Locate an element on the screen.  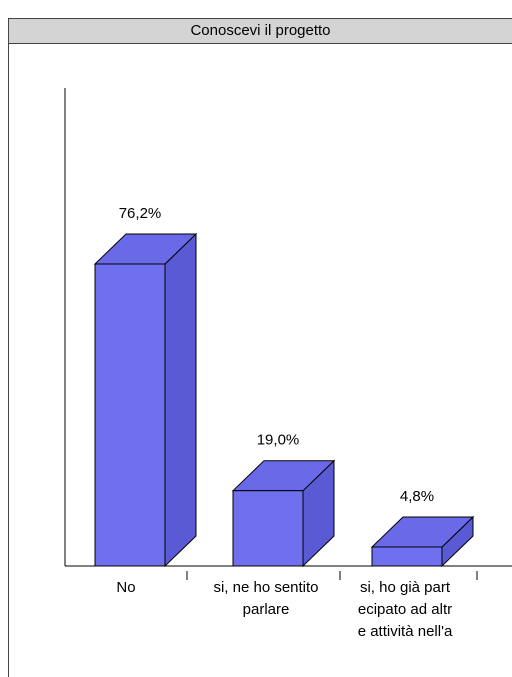
category-label-2-line-1: si, ne ho sentito is located at coordinates (265, 587).